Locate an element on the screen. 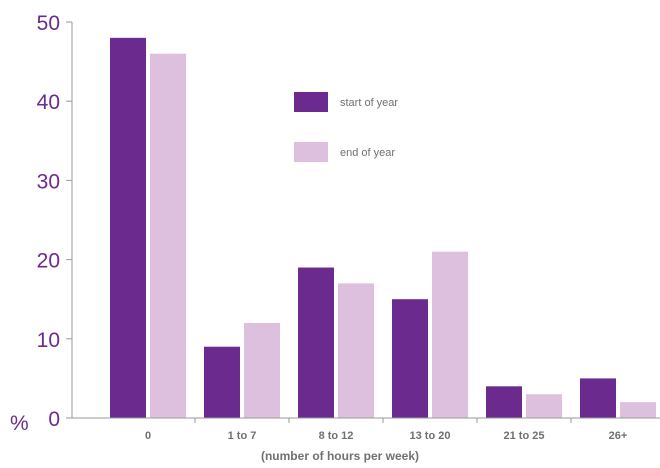 The image size is (660, 468). x-axis: 0 1 to 7 8 to 12 13 to 20 21 to 25 26+ is located at coordinates (366, 429).